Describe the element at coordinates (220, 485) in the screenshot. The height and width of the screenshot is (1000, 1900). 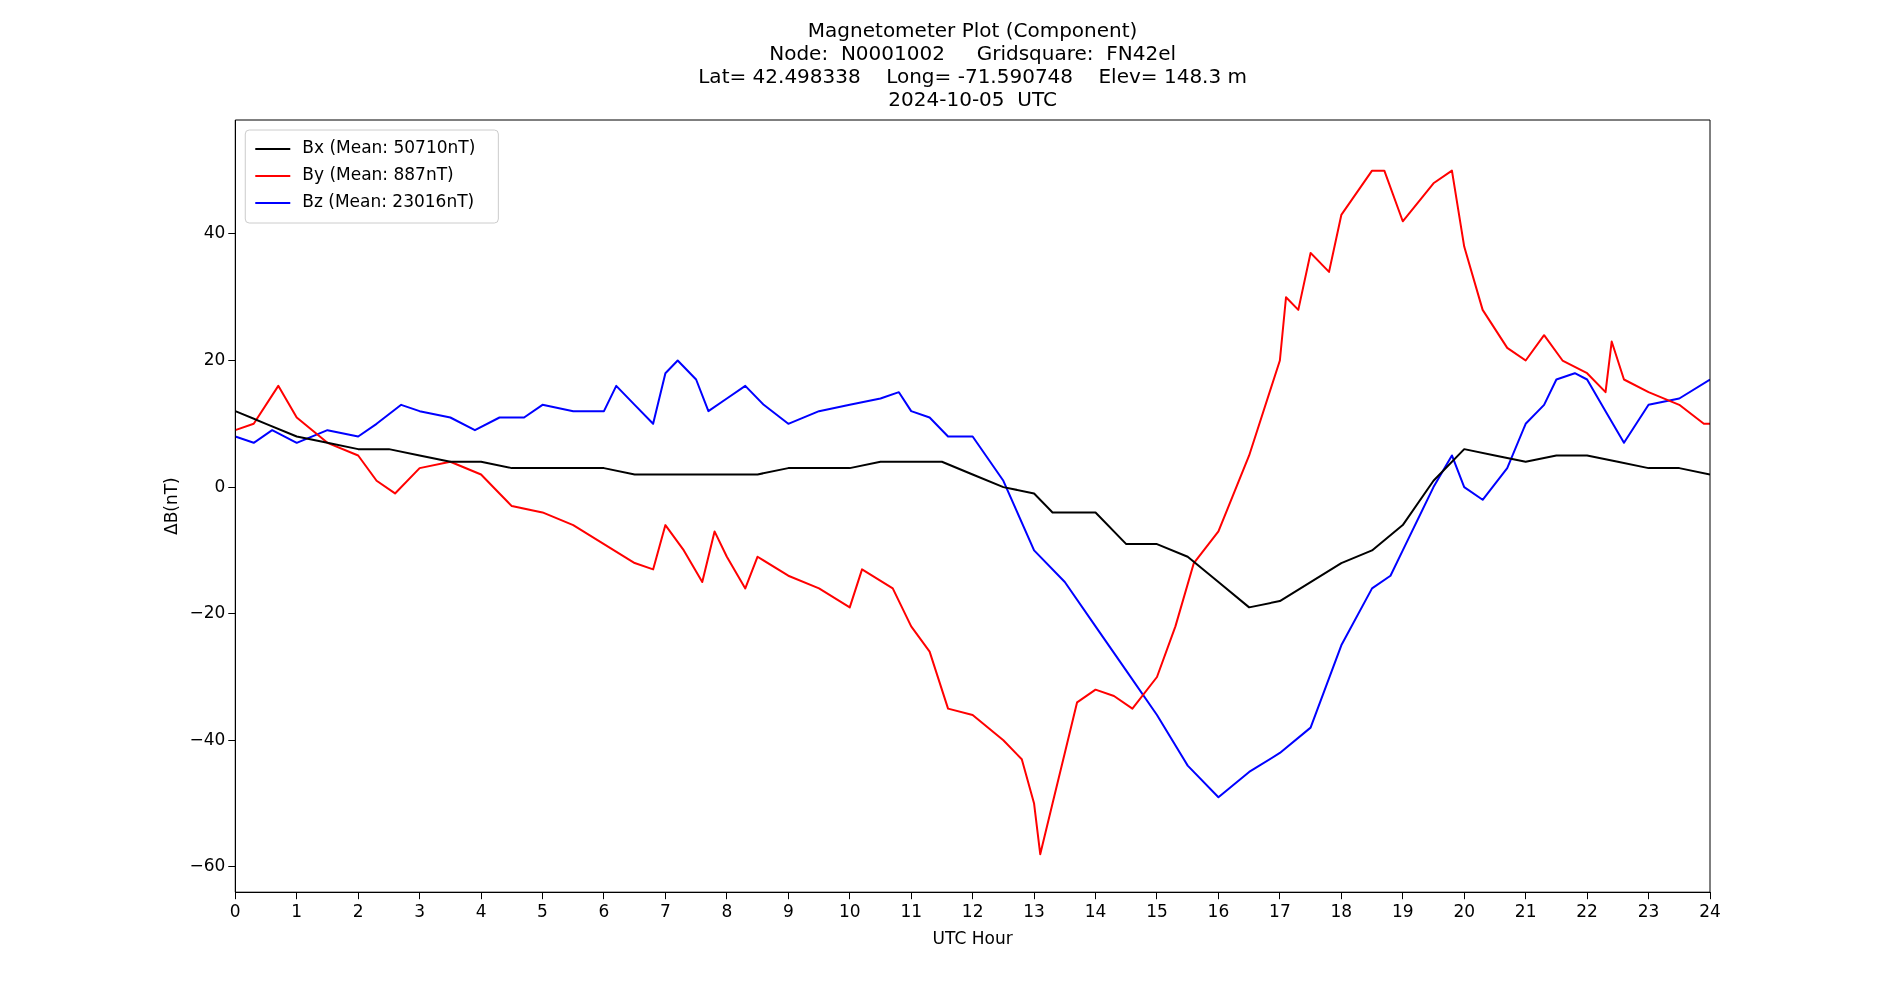
I see `y-tick-label: 0` at that location.